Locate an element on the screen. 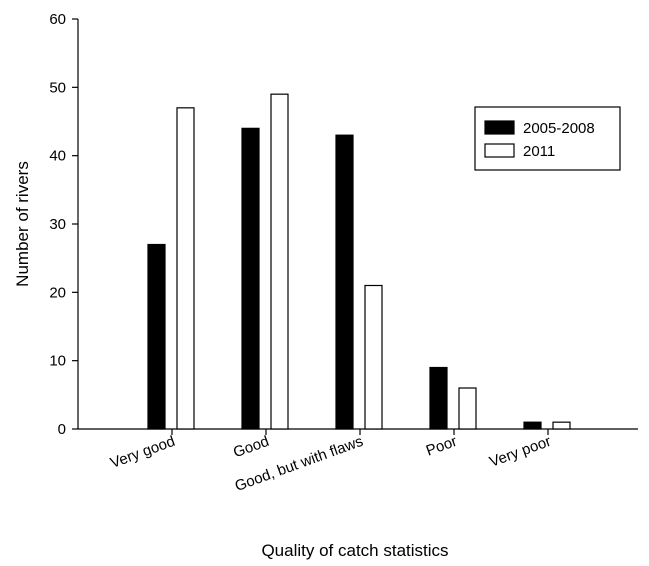 The image size is (649, 566). y-tick-label: 10 is located at coordinates (57, 361).